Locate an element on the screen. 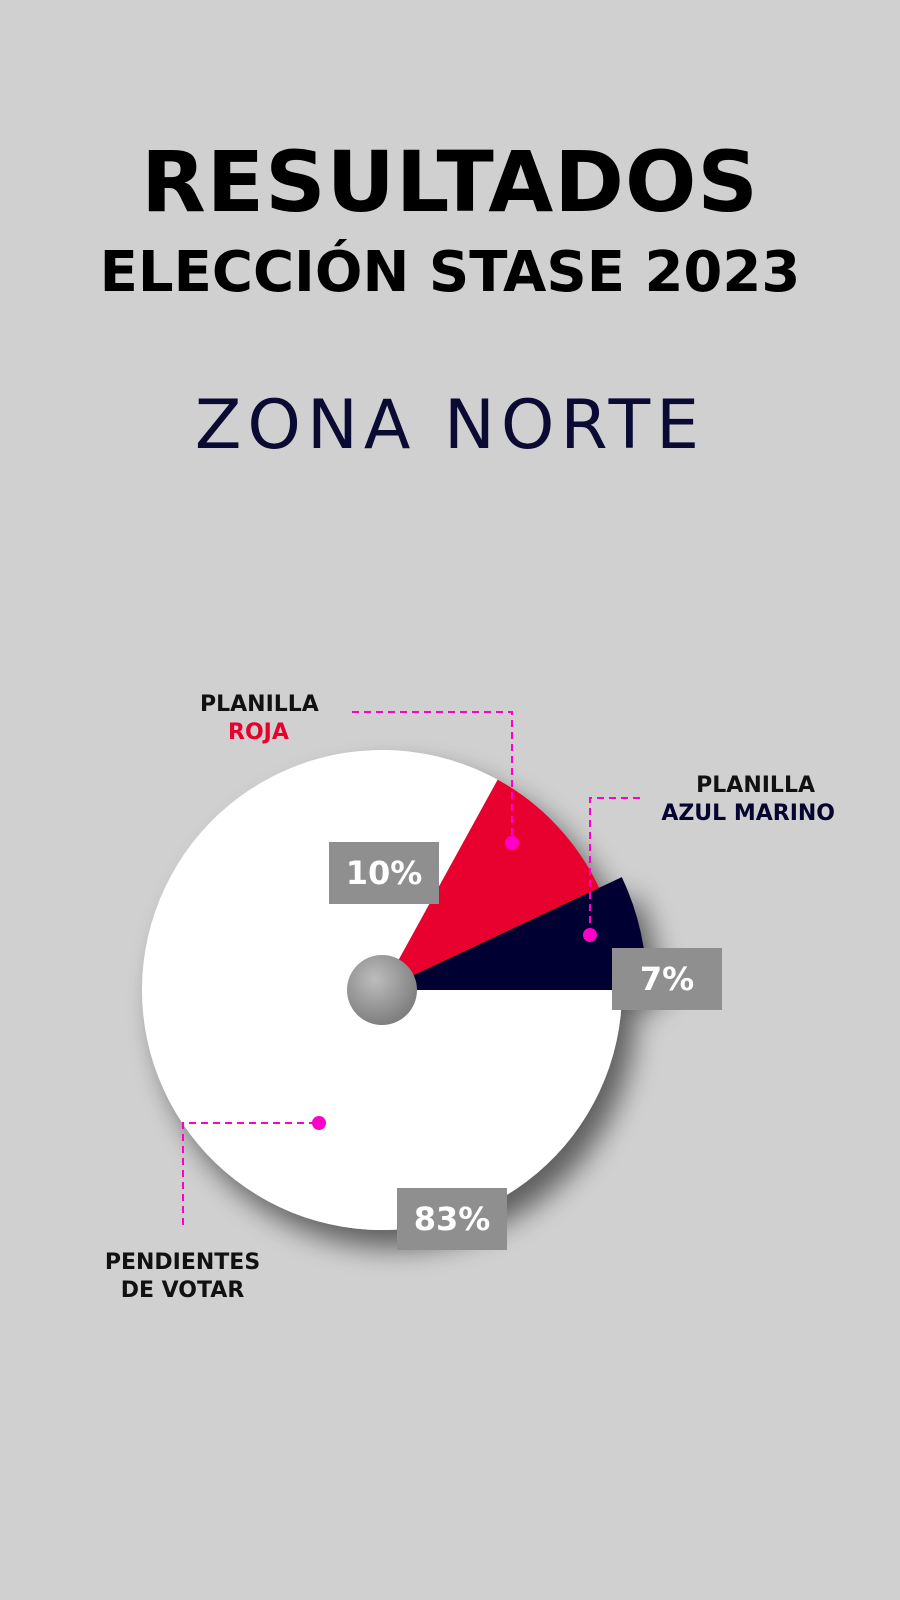 This screenshot has width=900, height=1600. label-planilla-azul-line2: AZUL MARINO is located at coordinates (748, 813).